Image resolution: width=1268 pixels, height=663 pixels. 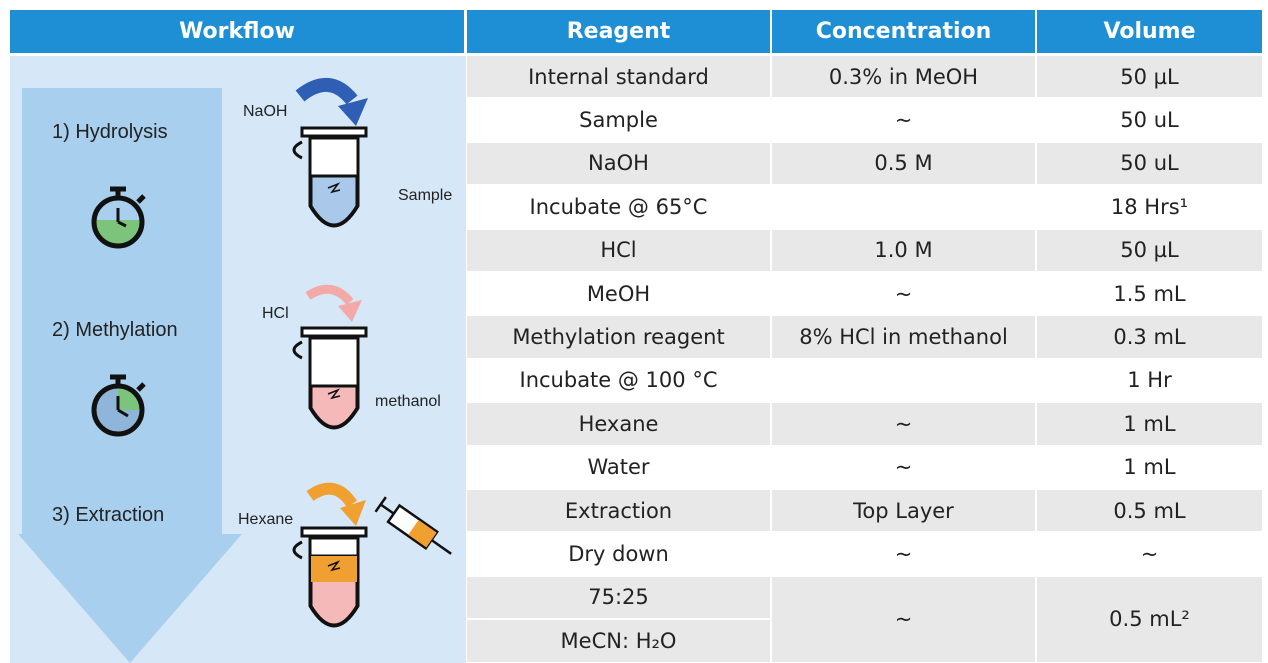 I want to click on step-label: 3) Extraction, so click(x=108, y=515).